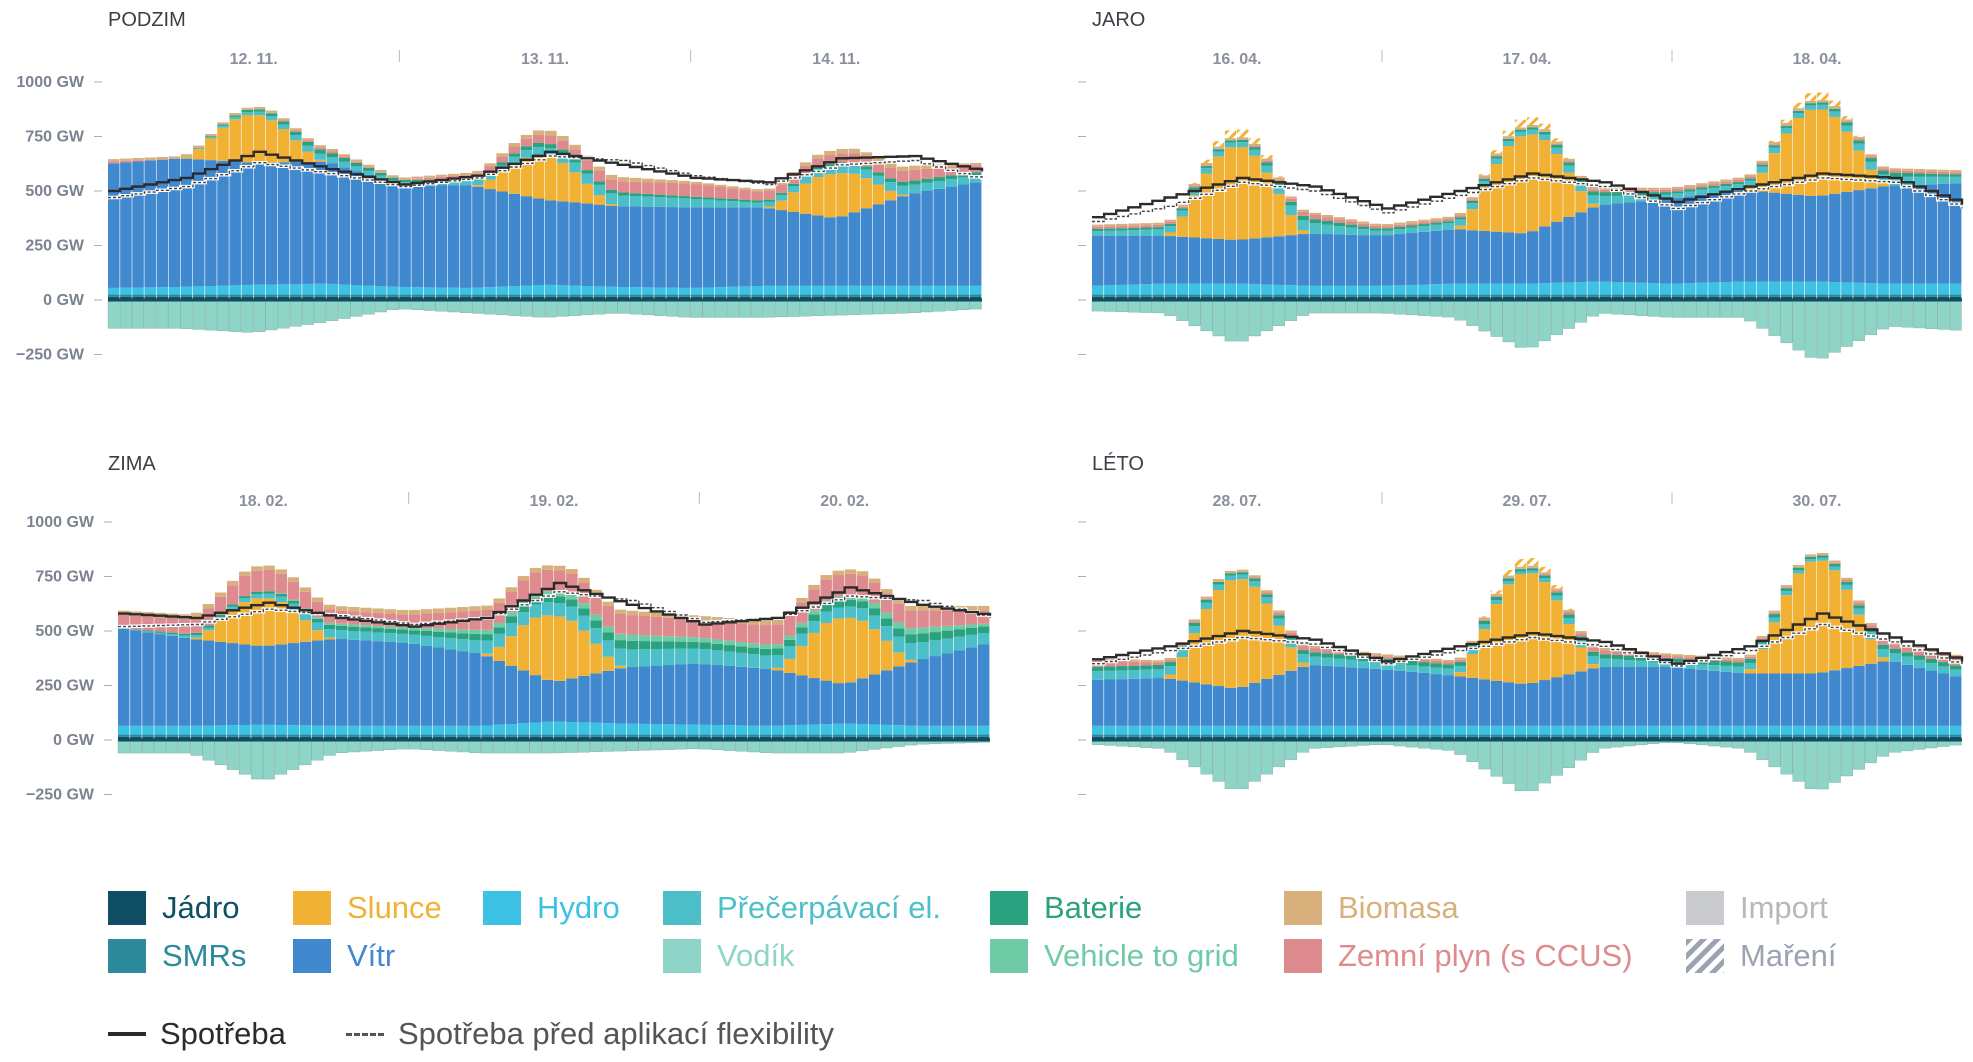 The height and width of the screenshot is (1062, 1973). Describe the element at coordinates (1237, 501) in the screenshot. I see `day-label: 28. 07.` at that location.